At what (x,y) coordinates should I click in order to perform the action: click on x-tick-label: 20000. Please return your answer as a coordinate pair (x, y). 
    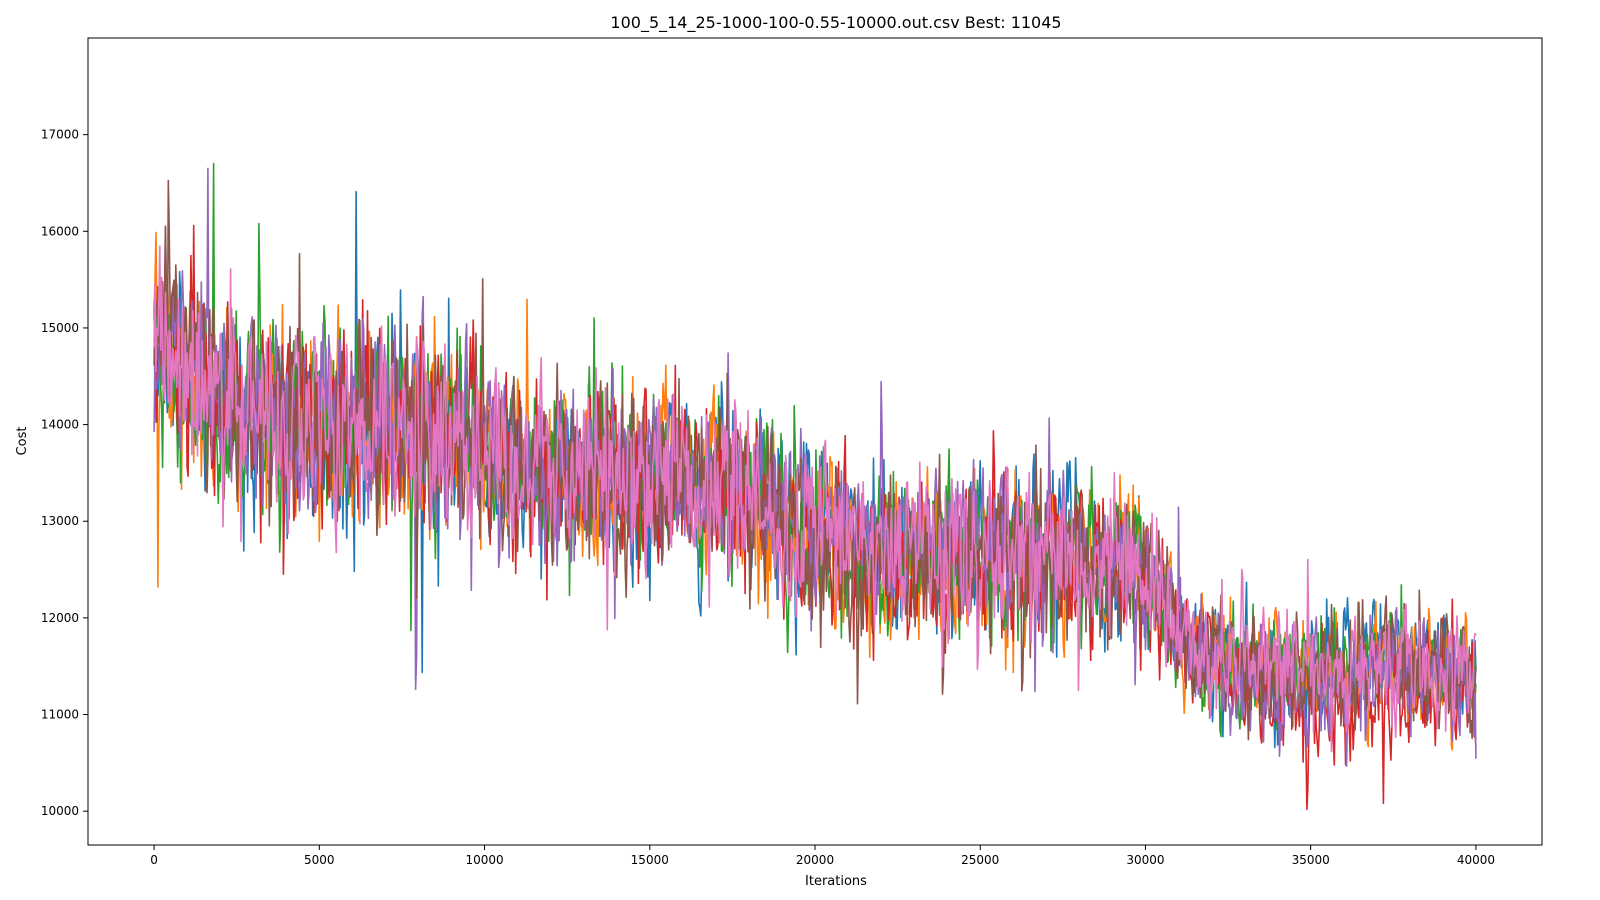
    Looking at the image, I should click on (815, 860).